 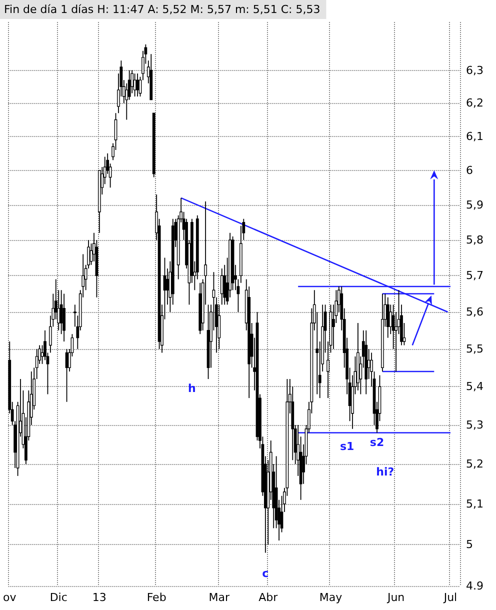 What do you see at coordinates (395, 597) in the screenshot?
I see `x-tick-label: Jun` at bounding box center [395, 597].